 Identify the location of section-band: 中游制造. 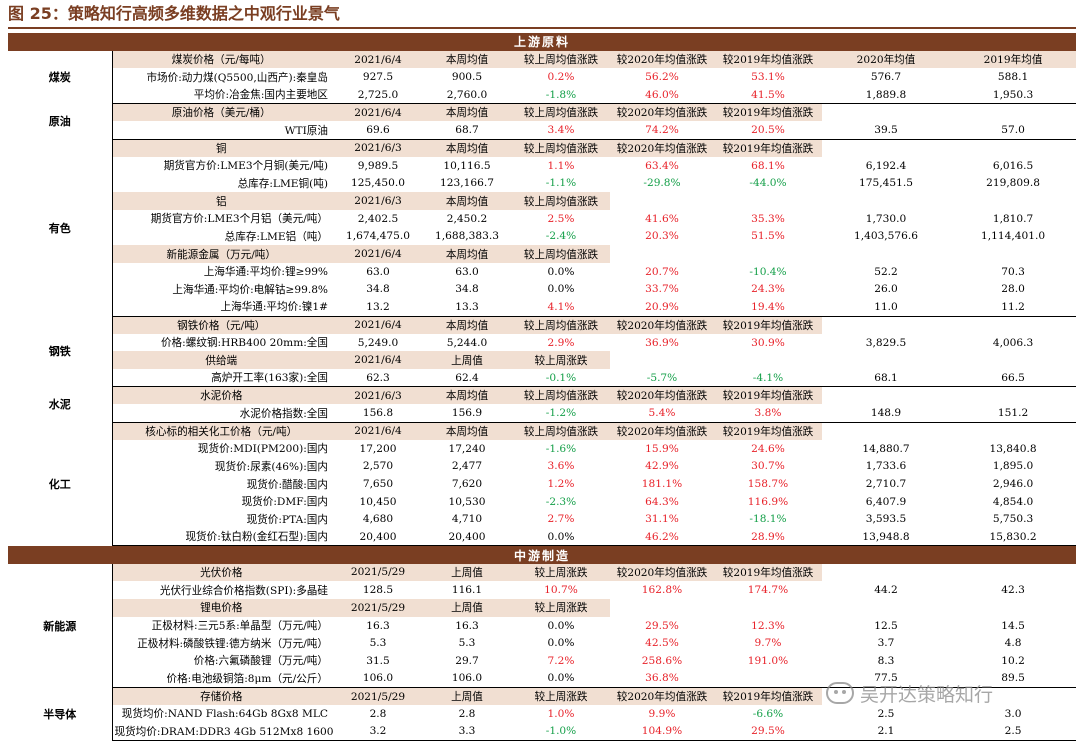
(542, 555).